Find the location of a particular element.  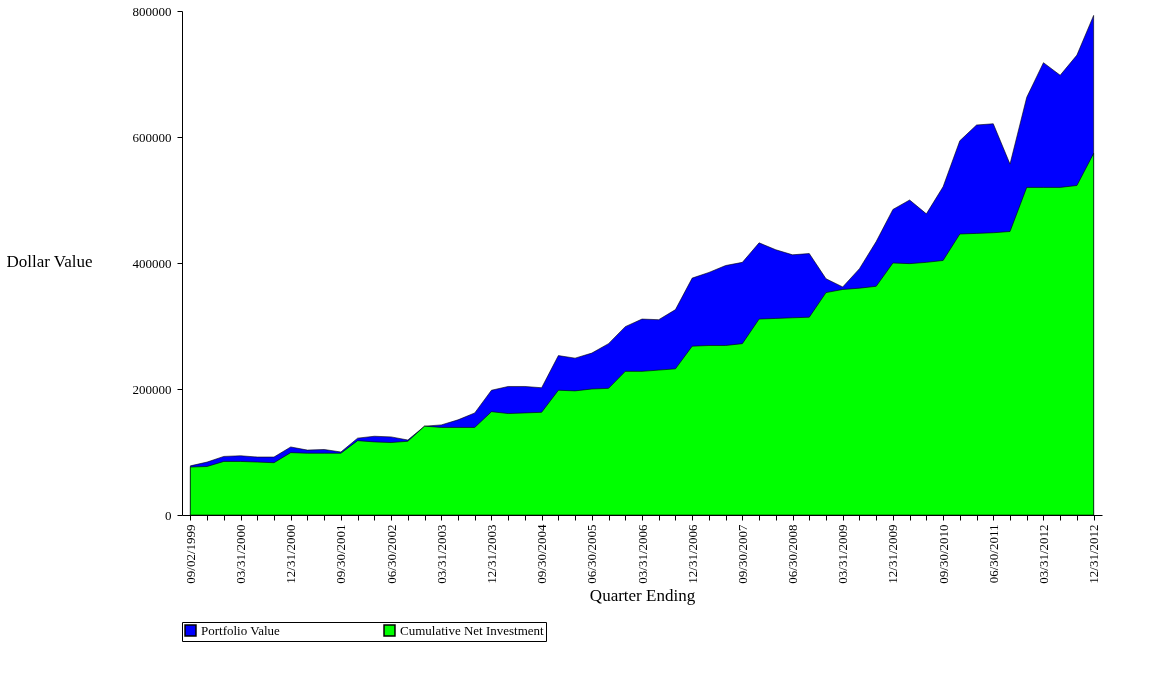

x-tick-label: 12/31/2003 is located at coordinates (491, 554).